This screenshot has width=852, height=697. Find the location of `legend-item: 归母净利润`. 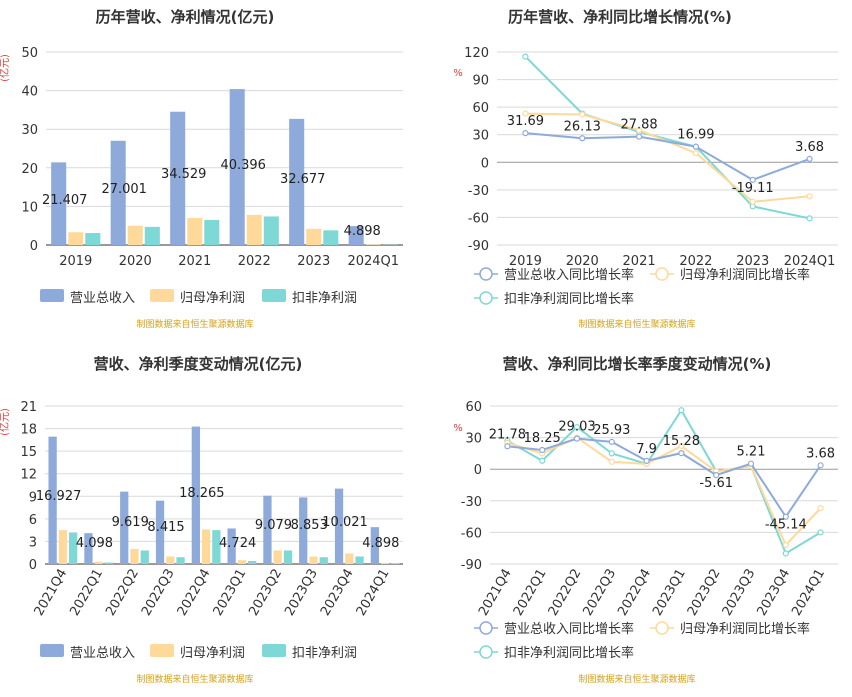

legend-item: 归母净利润 is located at coordinates (197, 652).